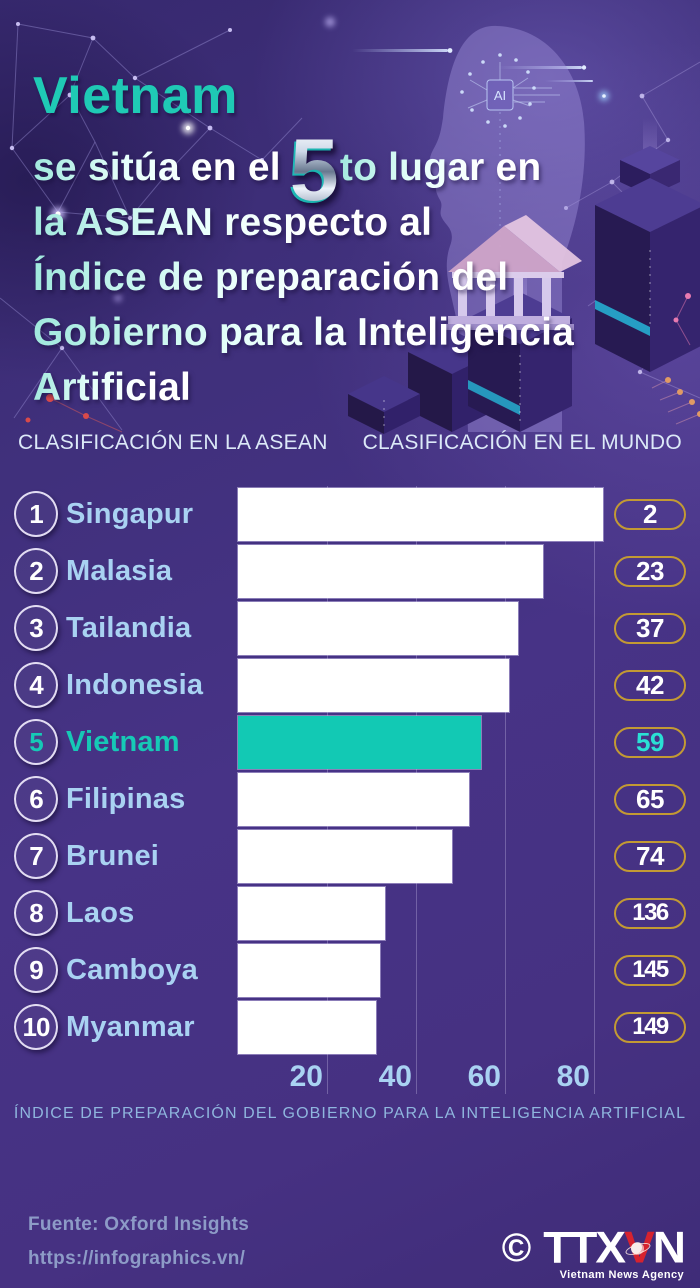  What do you see at coordinates (173, 442) in the screenshot?
I see `column-header-asean: CLASIFICACIÓN EN LA ASEAN` at bounding box center [173, 442].